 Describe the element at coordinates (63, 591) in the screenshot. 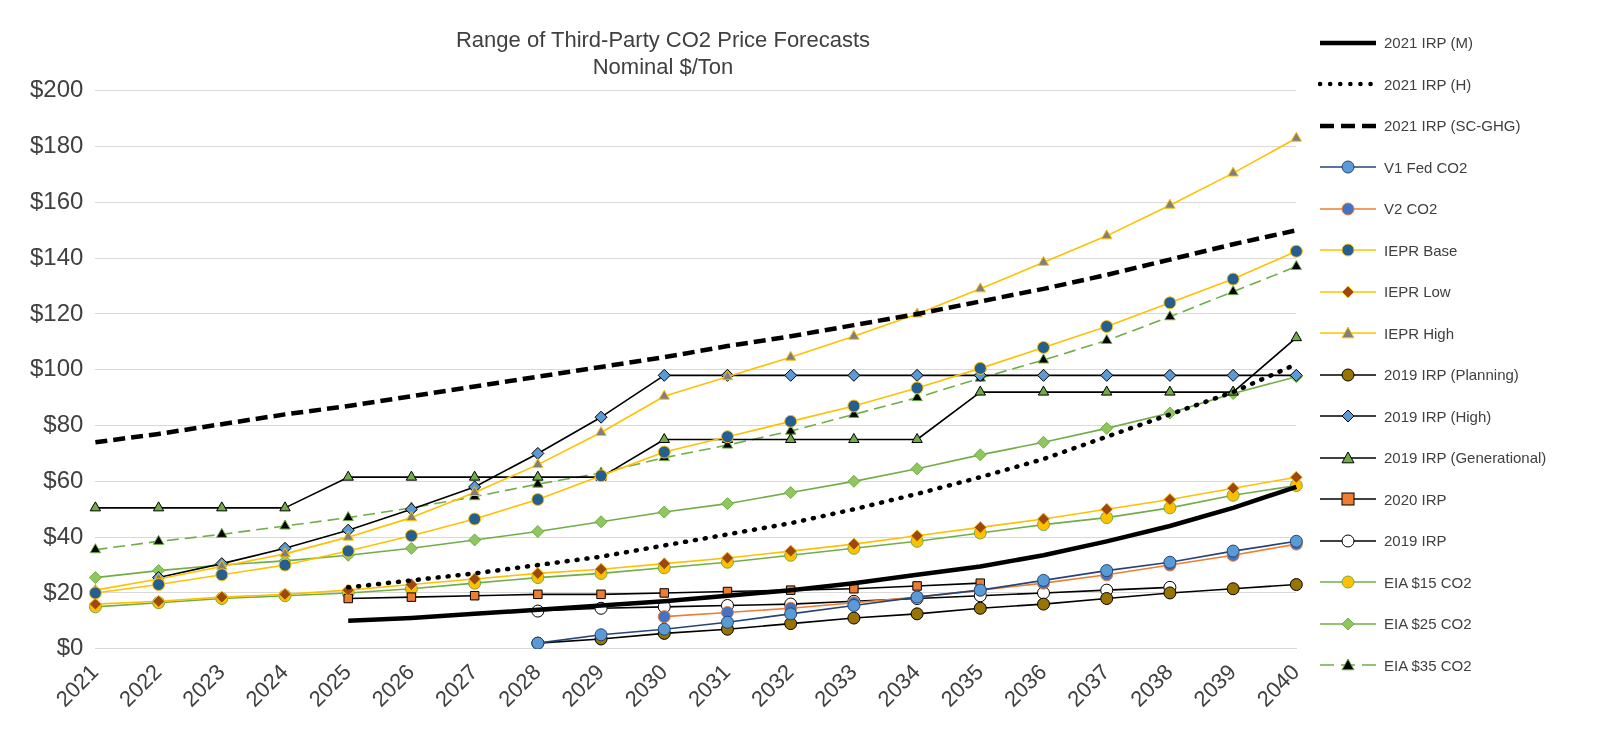

I see `y-tick-label: $20` at that location.